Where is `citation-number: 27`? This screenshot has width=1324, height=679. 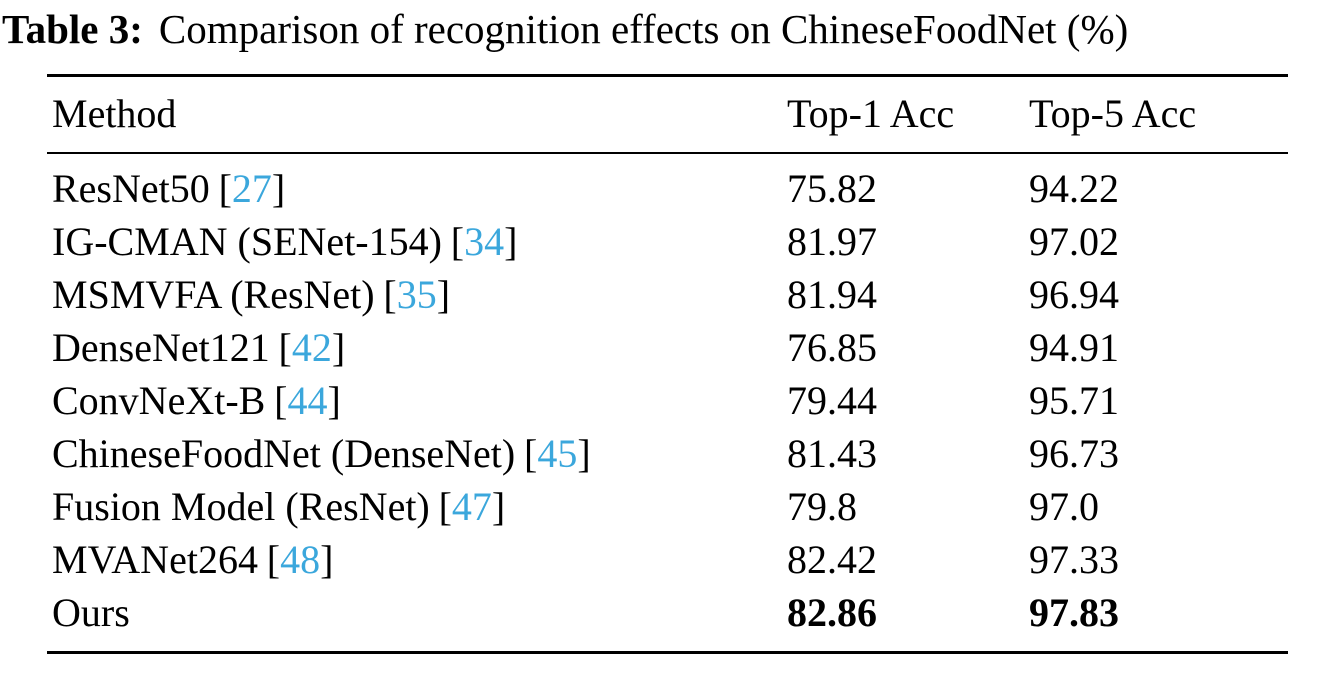 citation-number: 27 is located at coordinates (251, 188).